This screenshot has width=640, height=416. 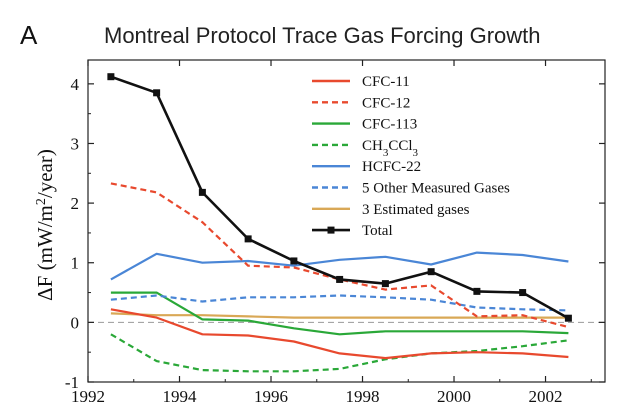 I want to click on legend-label-part: Total, so click(x=377, y=231).